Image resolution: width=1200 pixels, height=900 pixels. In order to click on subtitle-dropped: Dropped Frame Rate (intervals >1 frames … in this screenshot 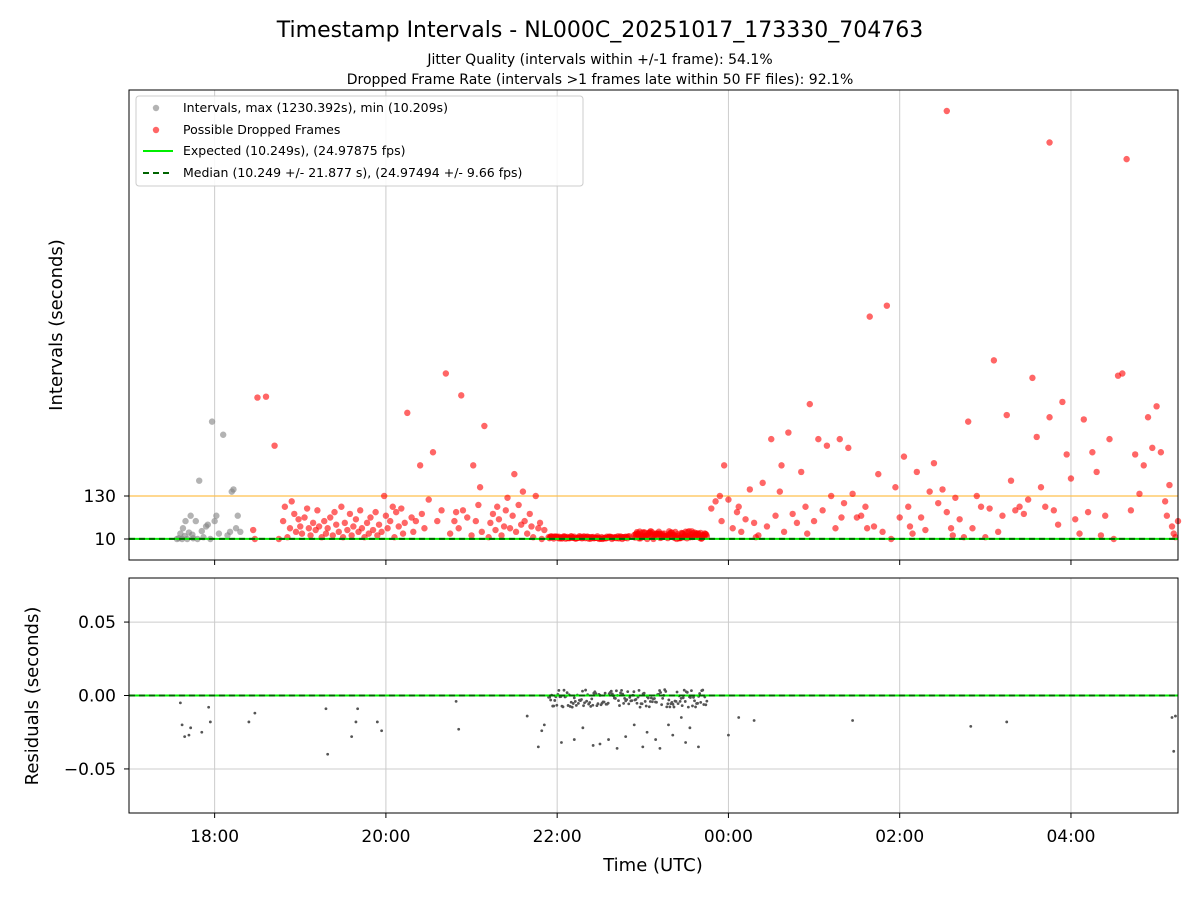, I will do `click(600, 80)`.